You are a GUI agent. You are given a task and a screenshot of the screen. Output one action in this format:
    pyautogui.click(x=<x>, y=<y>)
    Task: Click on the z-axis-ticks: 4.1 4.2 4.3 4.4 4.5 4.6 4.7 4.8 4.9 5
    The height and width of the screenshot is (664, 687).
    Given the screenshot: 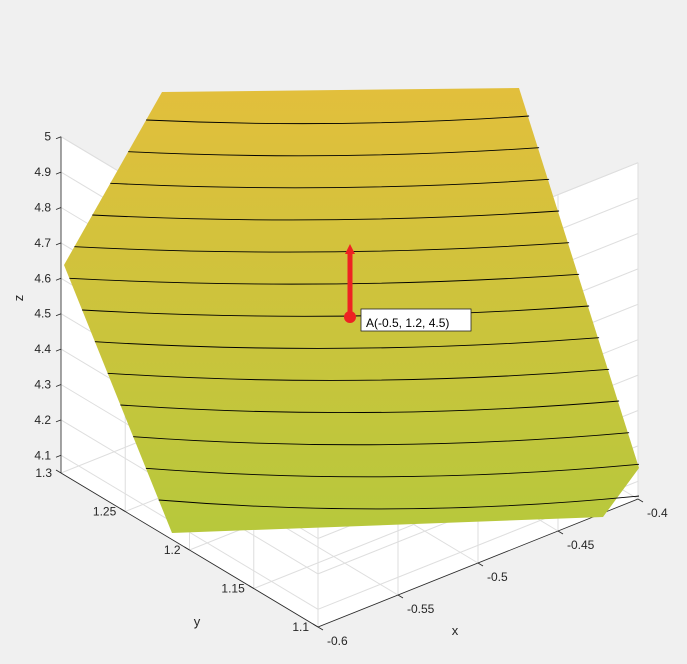 What is the action you would take?
    pyautogui.click(x=48, y=296)
    